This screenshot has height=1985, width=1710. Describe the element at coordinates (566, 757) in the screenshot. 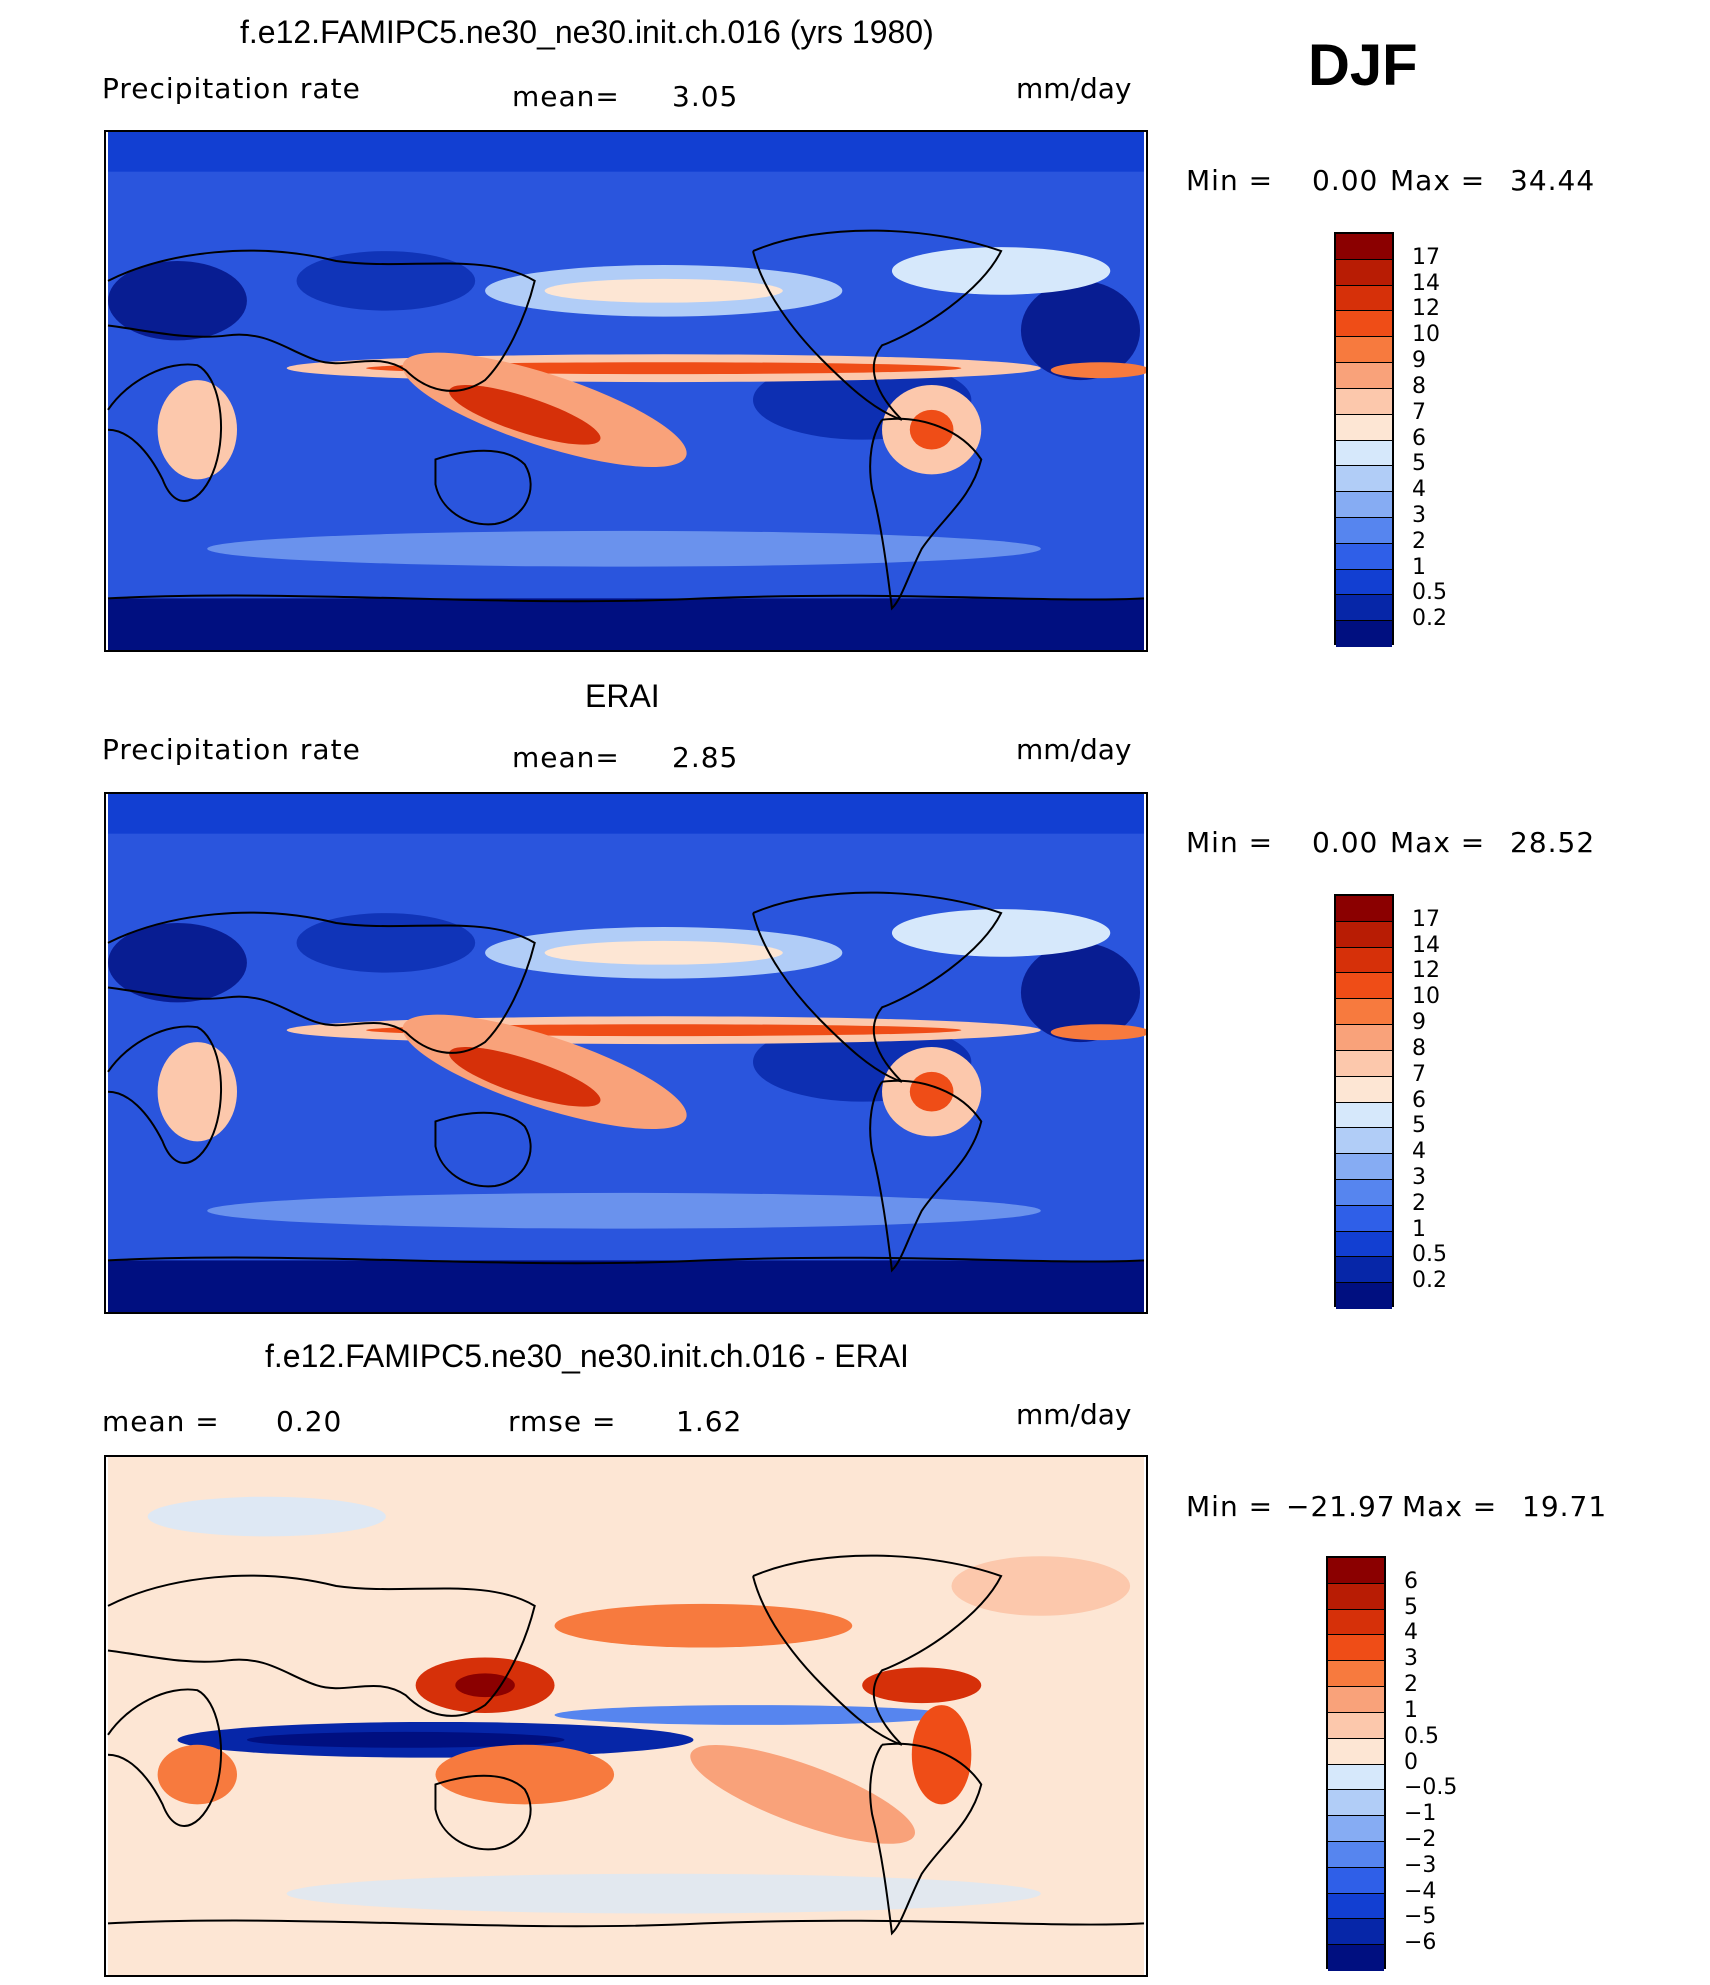

I see `panel2-mean-label: mean=` at that location.